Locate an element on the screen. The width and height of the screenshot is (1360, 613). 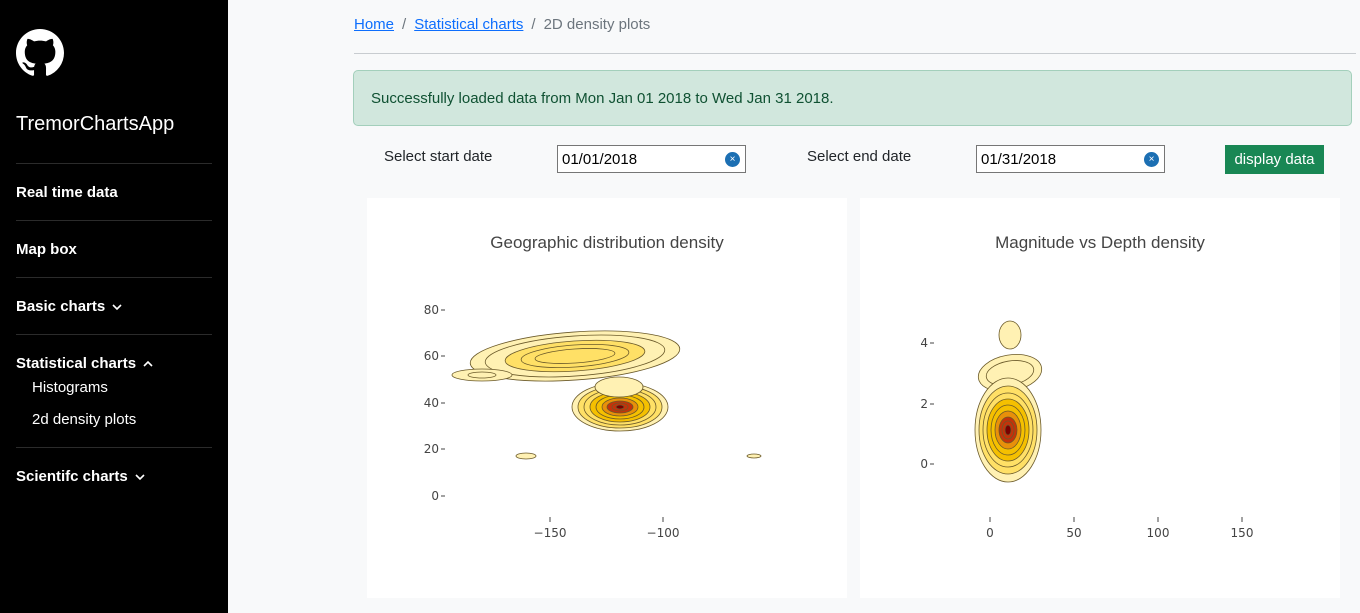
nav-label: Real time data is located at coordinates (67, 192).